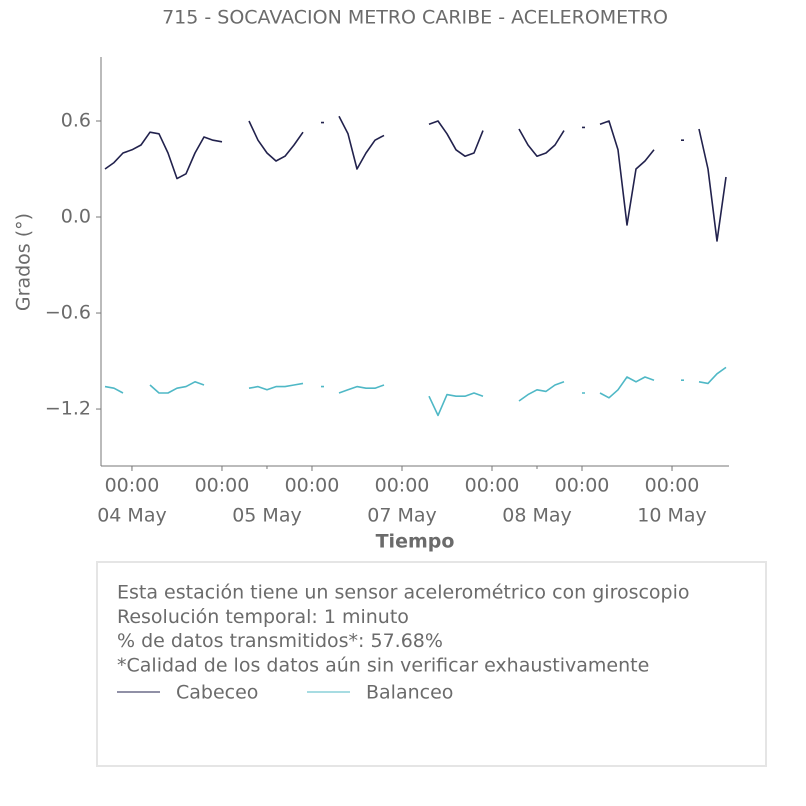 This screenshot has height=806, width=806. I want to click on legend-label: Cabeceo, so click(217, 693).